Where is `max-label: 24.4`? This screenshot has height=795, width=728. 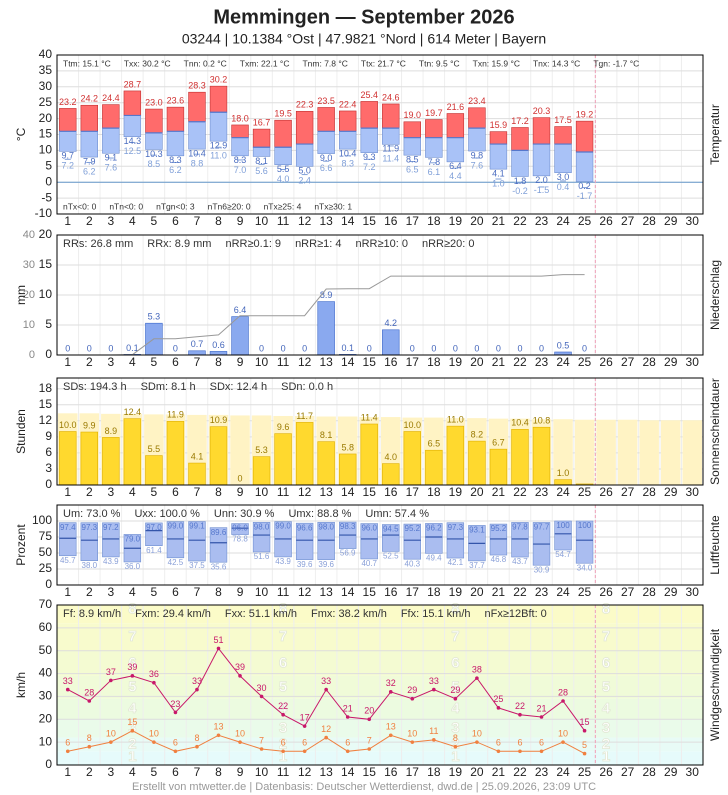 max-label: 24.4 is located at coordinates (111, 98).